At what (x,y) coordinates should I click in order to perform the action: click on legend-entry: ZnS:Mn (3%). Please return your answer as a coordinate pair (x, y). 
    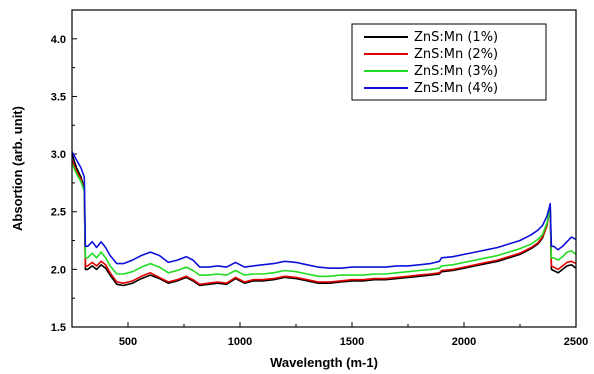
    Looking at the image, I should click on (456, 71).